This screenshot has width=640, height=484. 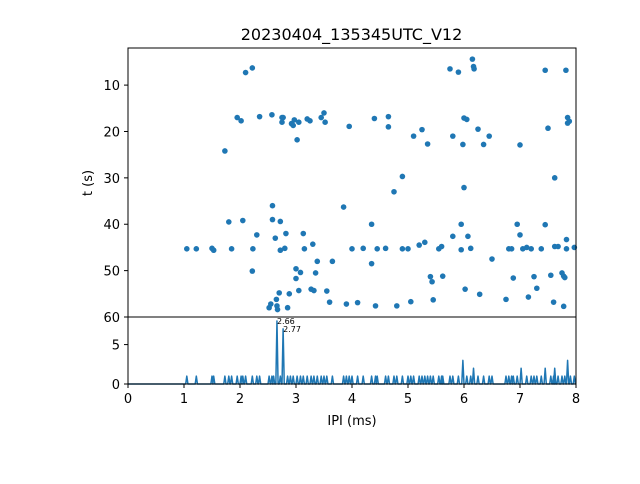 I want to click on top-y-tick-label: 40, so click(x=111, y=225).